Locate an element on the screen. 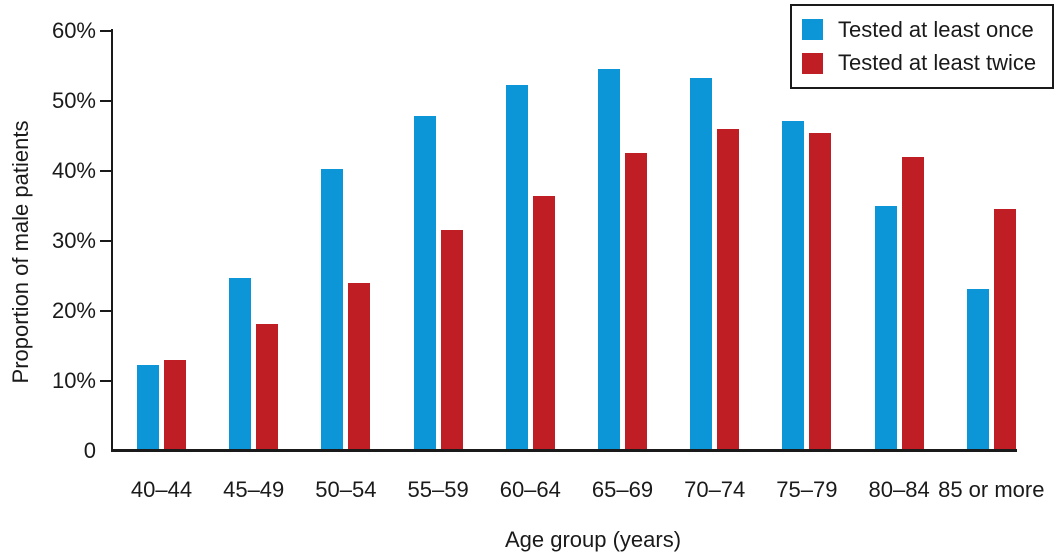  y-axis-line is located at coordinates (111, 240).